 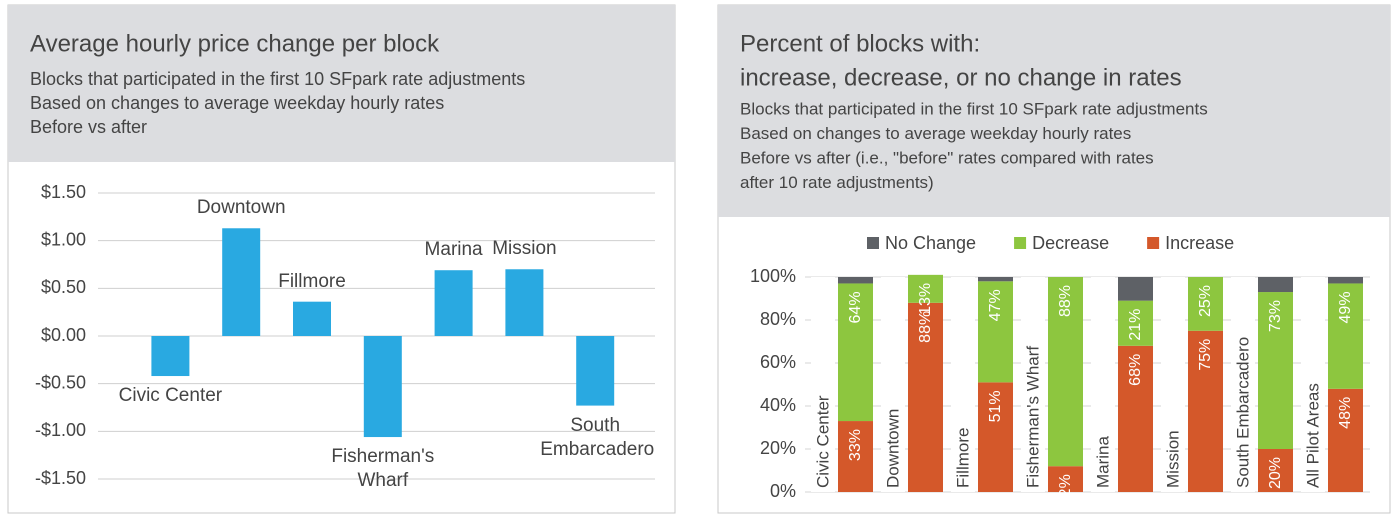 What do you see at coordinates (1312, 435) in the screenshot?
I see `category-label: All Pilot Areas` at bounding box center [1312, 435].